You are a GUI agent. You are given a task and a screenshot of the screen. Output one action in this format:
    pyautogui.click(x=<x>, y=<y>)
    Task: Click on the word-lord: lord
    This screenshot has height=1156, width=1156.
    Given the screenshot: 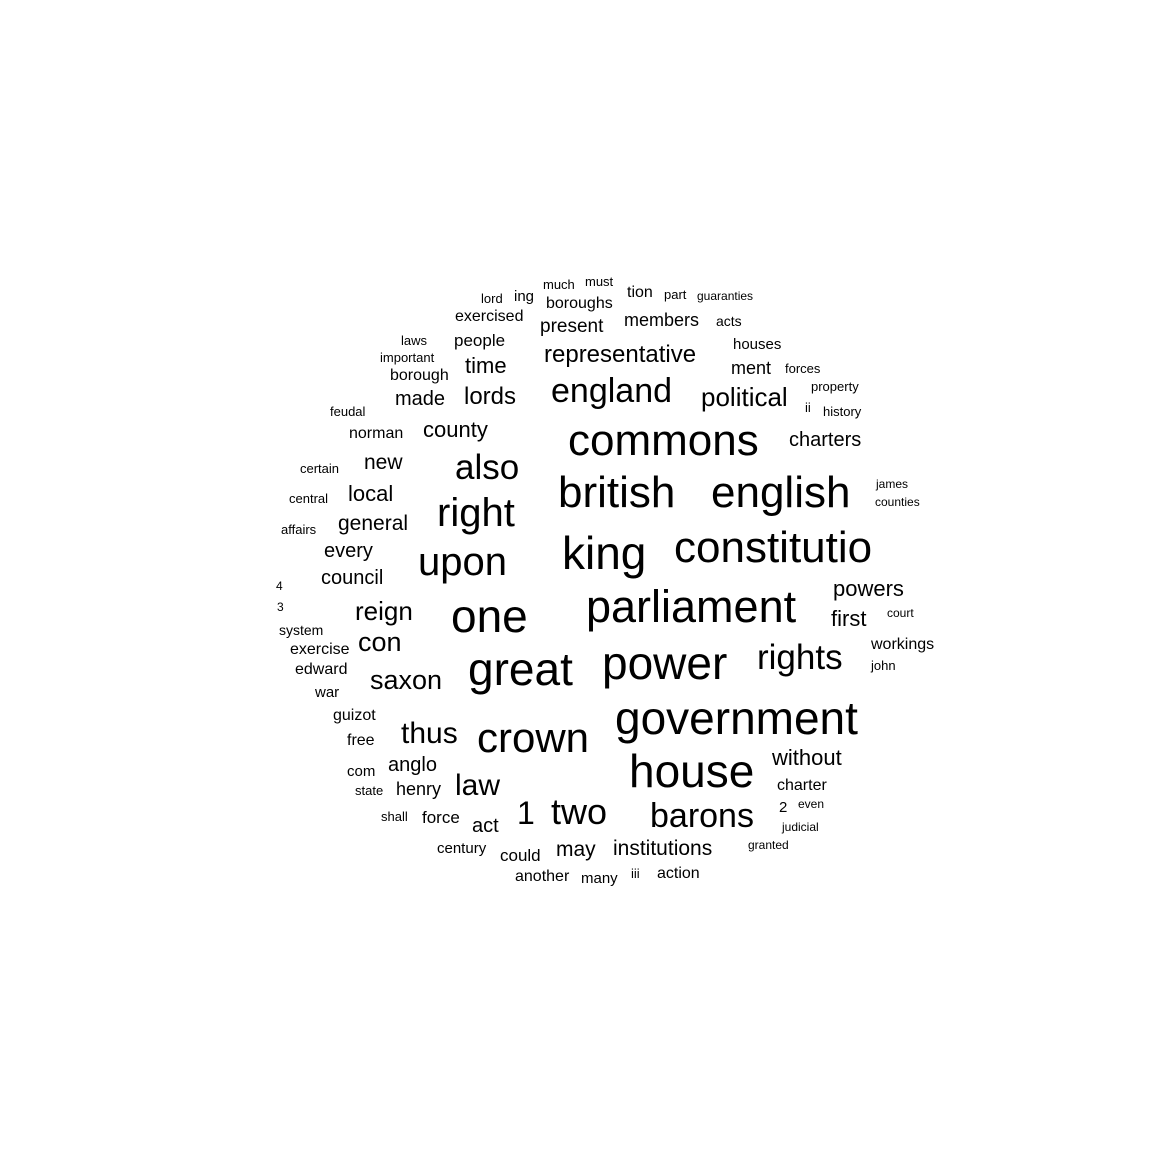 What is the action you would take?
    pyautogui.click(x=492, y=298)
    